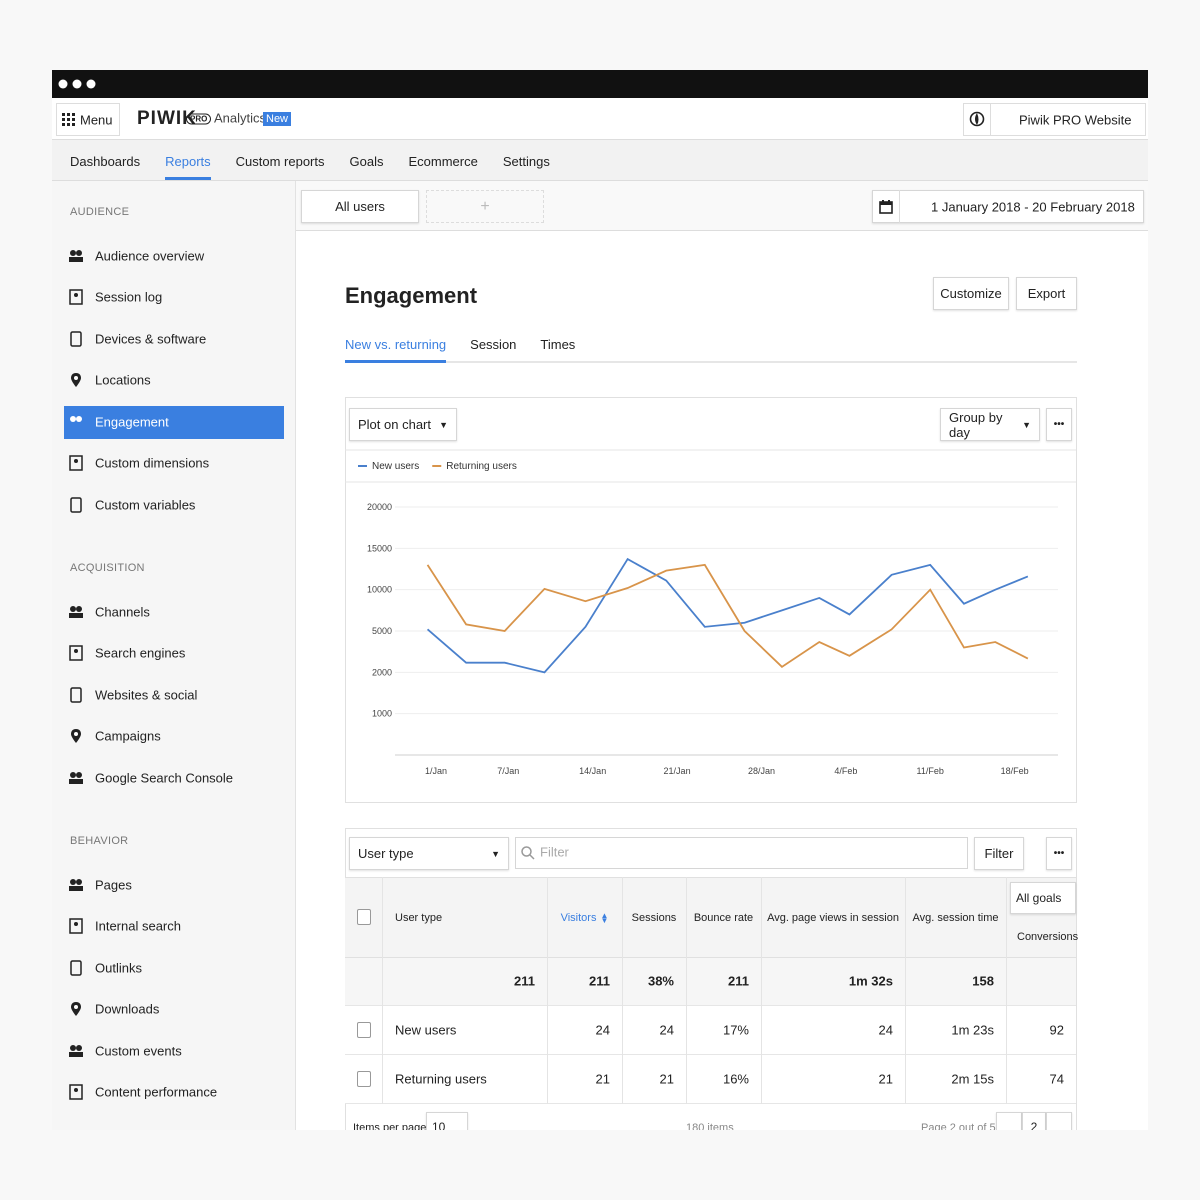 This screenshot has width=1200, height=1200. What do you see at coordinates (443, 161) in the screenshot?
I see `nav-item: Ecommerce` at bounding box center [443, 161].